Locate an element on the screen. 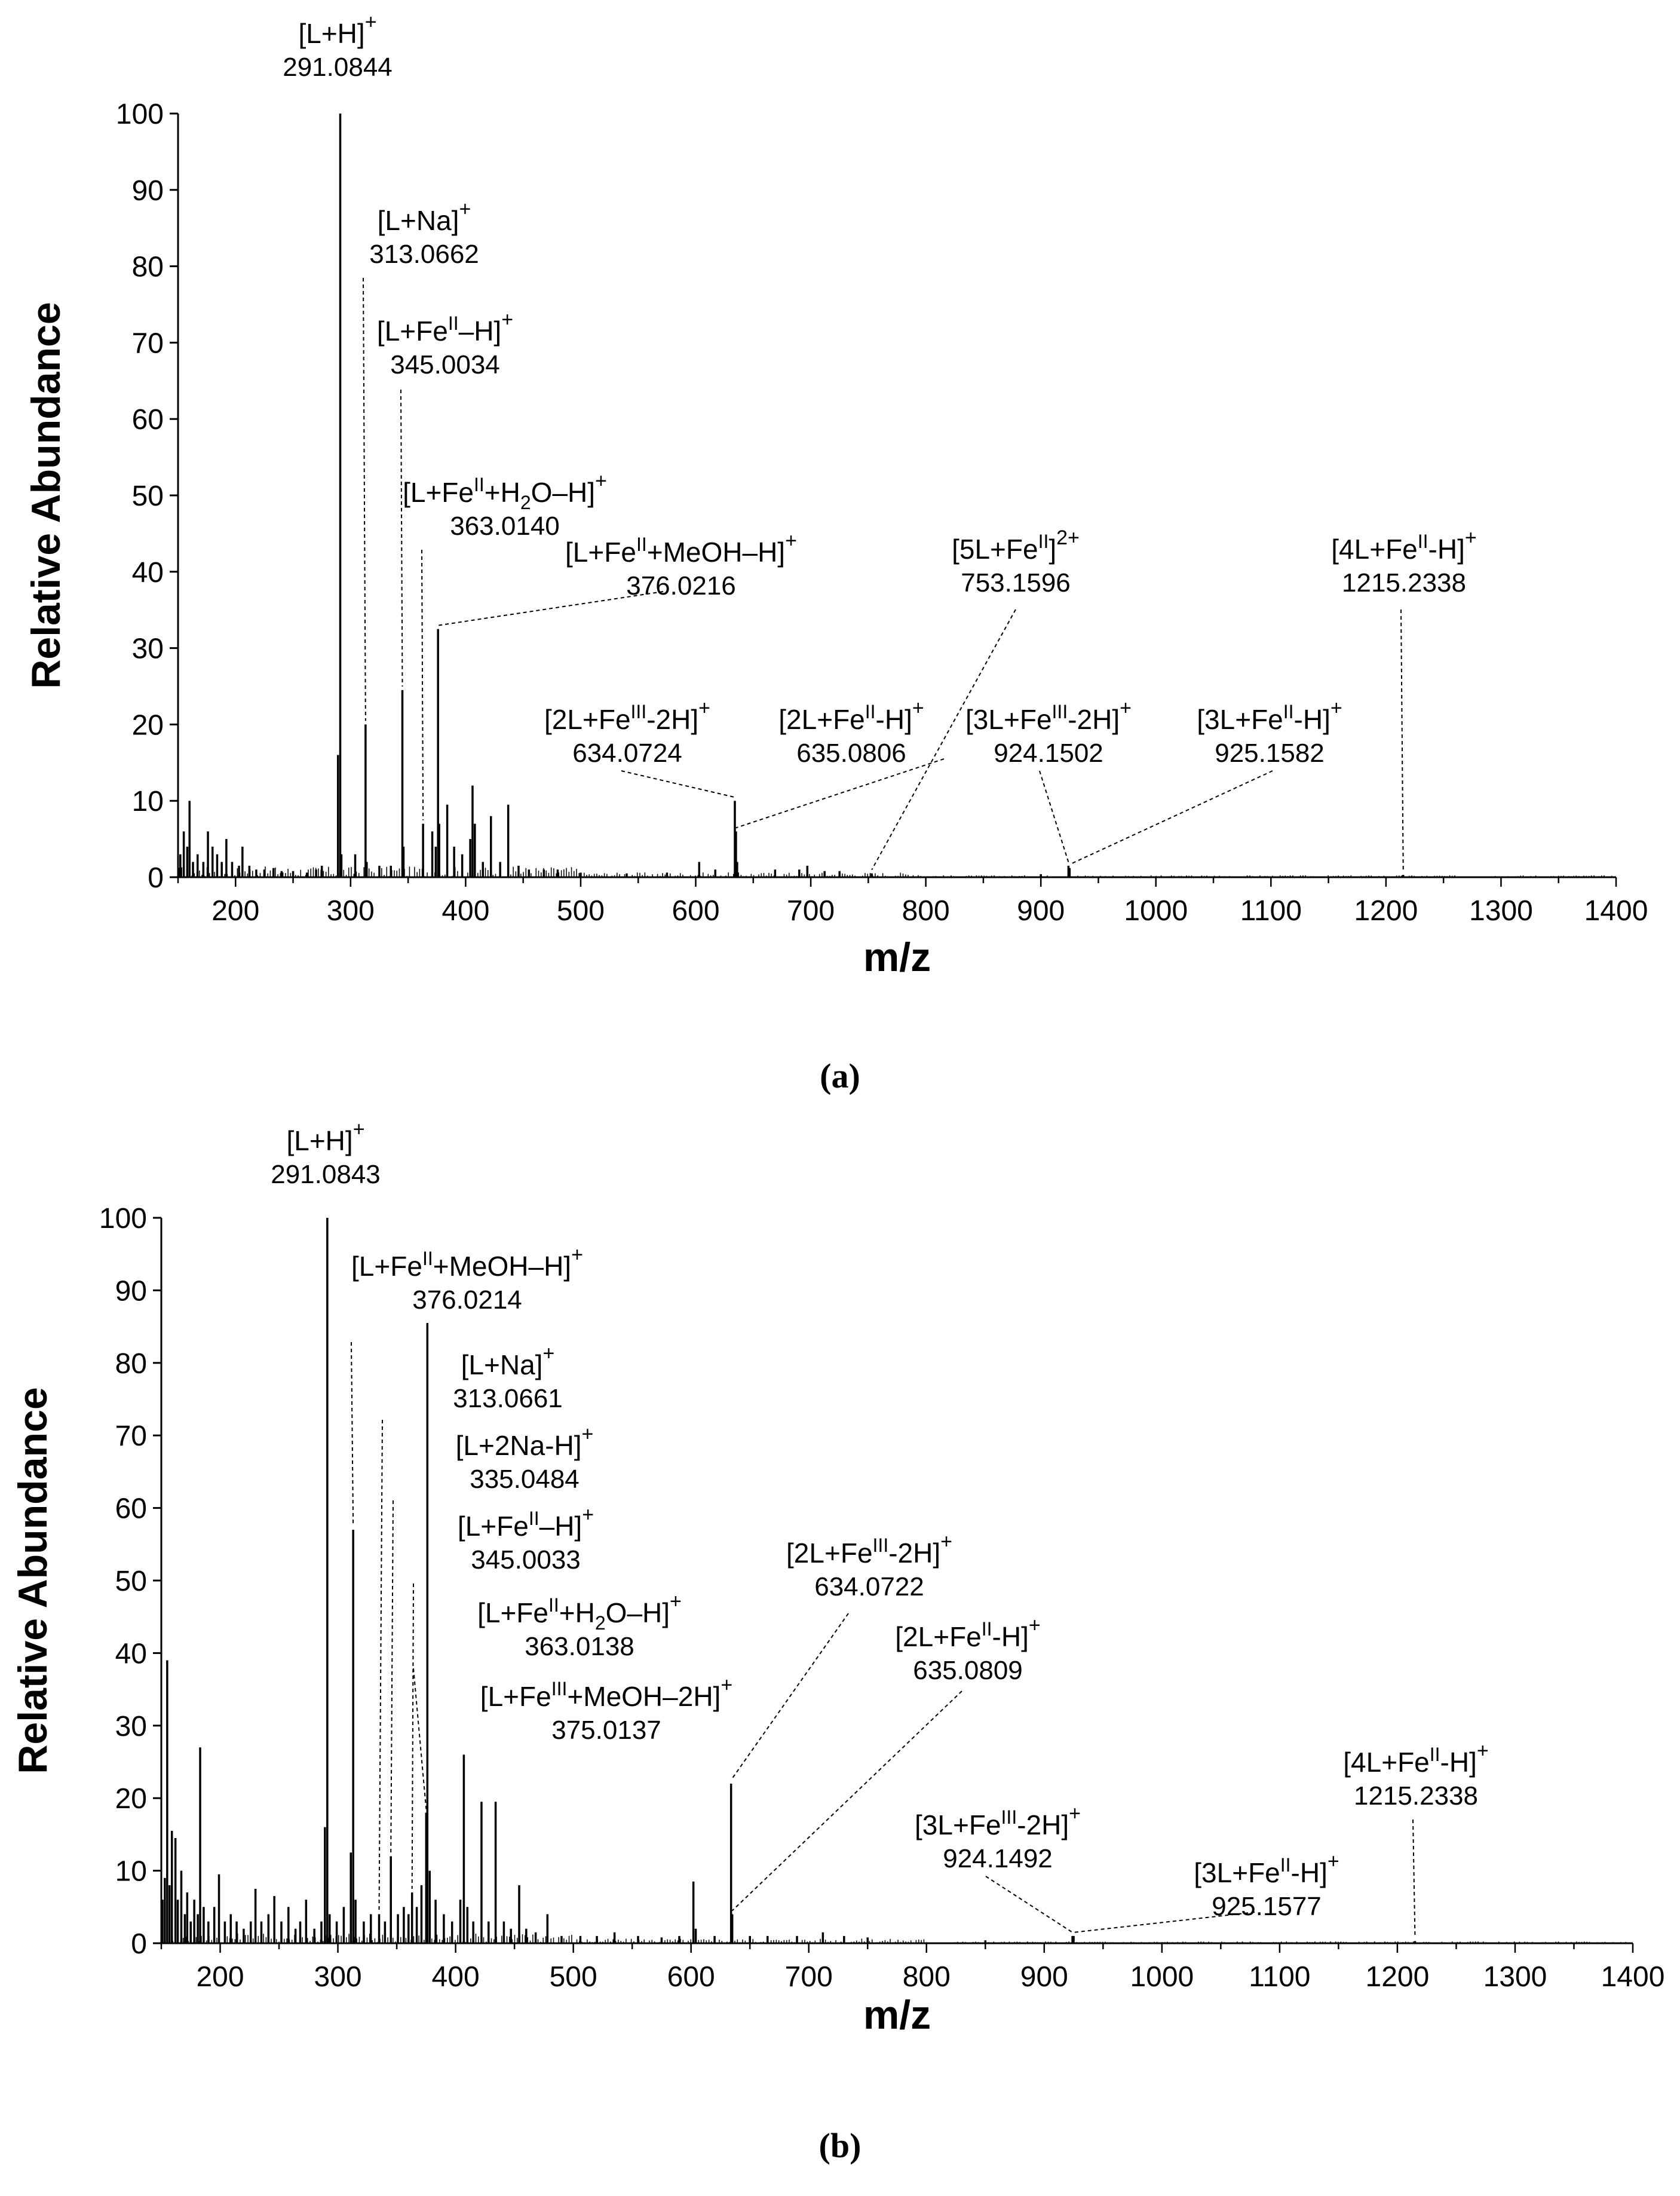  peak-annotation: [L+FeII+H2O–H]+363.0140 is located at coordinates (505, 645).